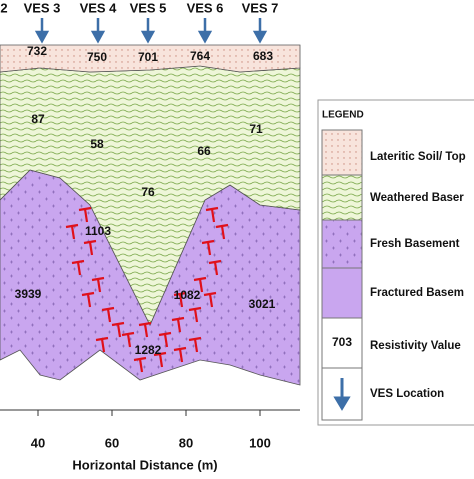 The height and width of the screenshot is (479, 474). Describe the element at coordinates (38, 442) in the screenshot. I see `x-tick-label: 40` at that location.